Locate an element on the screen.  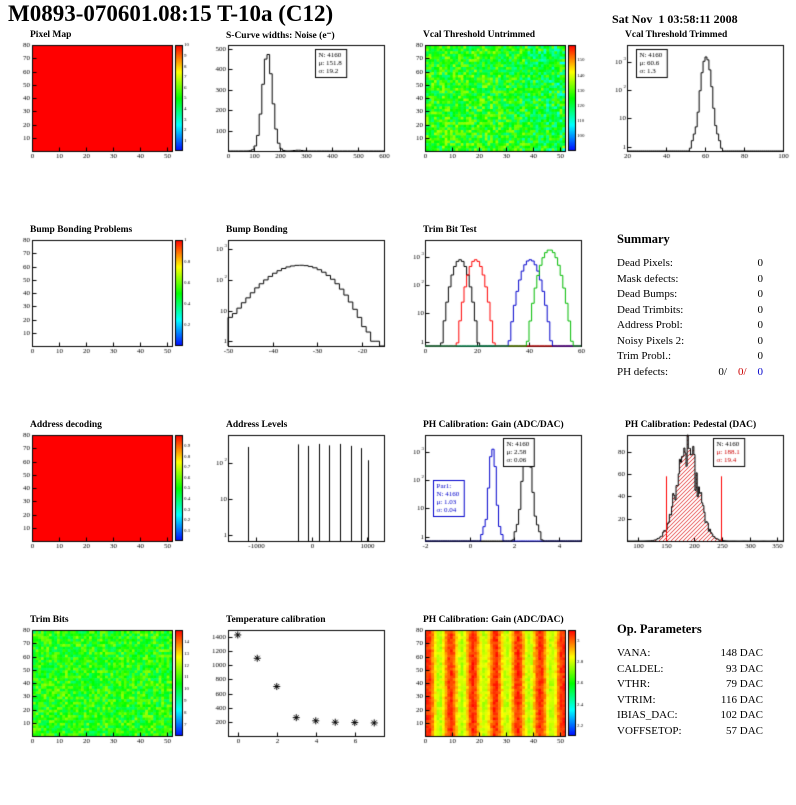
summary-label: Address Probl: is located at coordinates (650, 325).